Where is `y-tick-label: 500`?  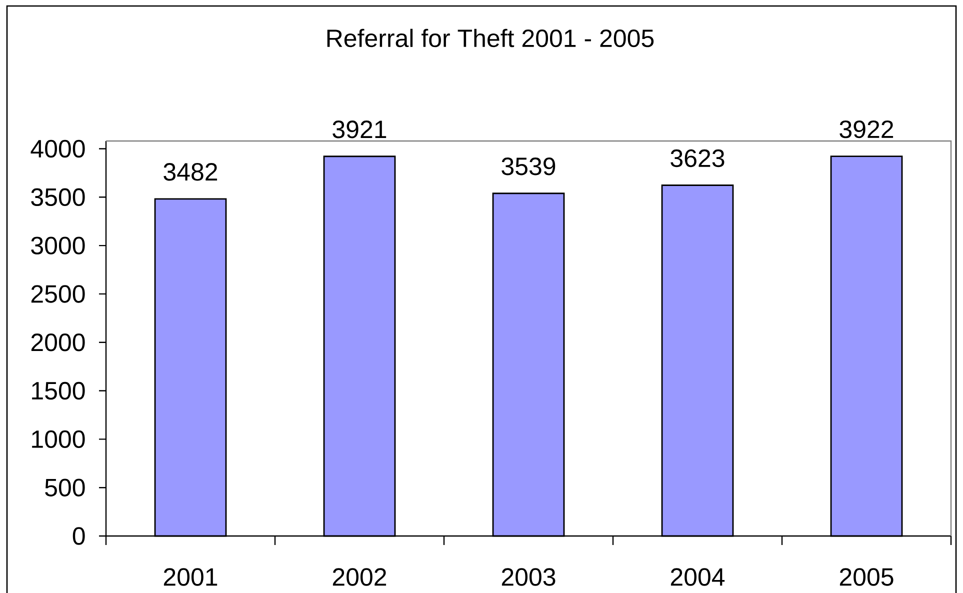 y-tick-label: 500 is located at coordinates (65, 487).